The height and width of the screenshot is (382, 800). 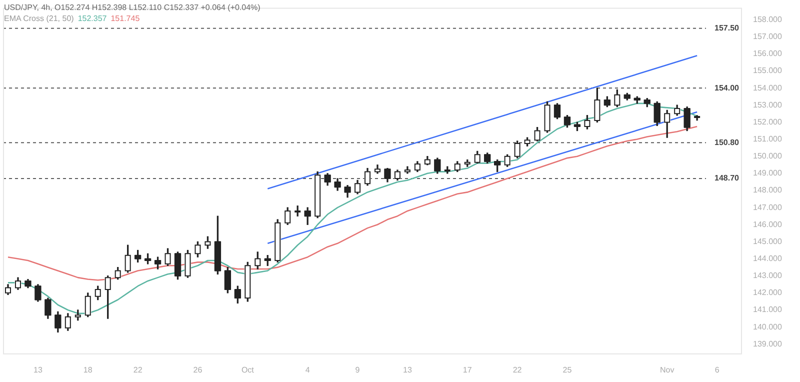 What do you see at coordinates (767, 53) in the screenshot?
I see `y-tick-label: 156.000` at bounding box center [767, 53].